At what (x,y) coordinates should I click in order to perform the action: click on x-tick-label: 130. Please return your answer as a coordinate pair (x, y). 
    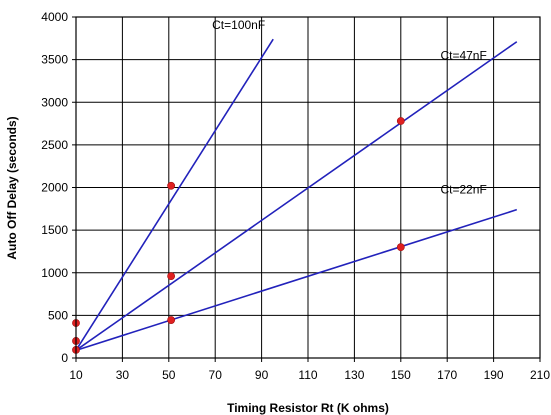
    Looking at the image, I should click on (354, 375).